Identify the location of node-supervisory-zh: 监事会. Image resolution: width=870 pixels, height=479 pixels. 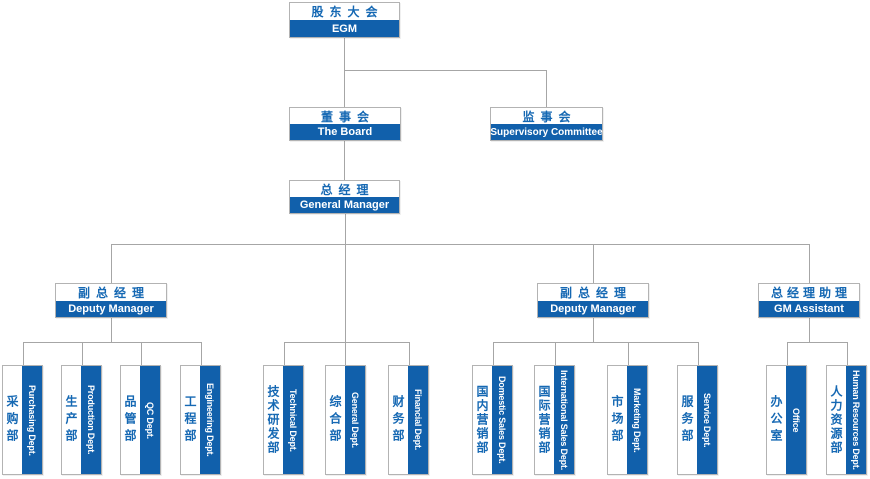
(549, 116).